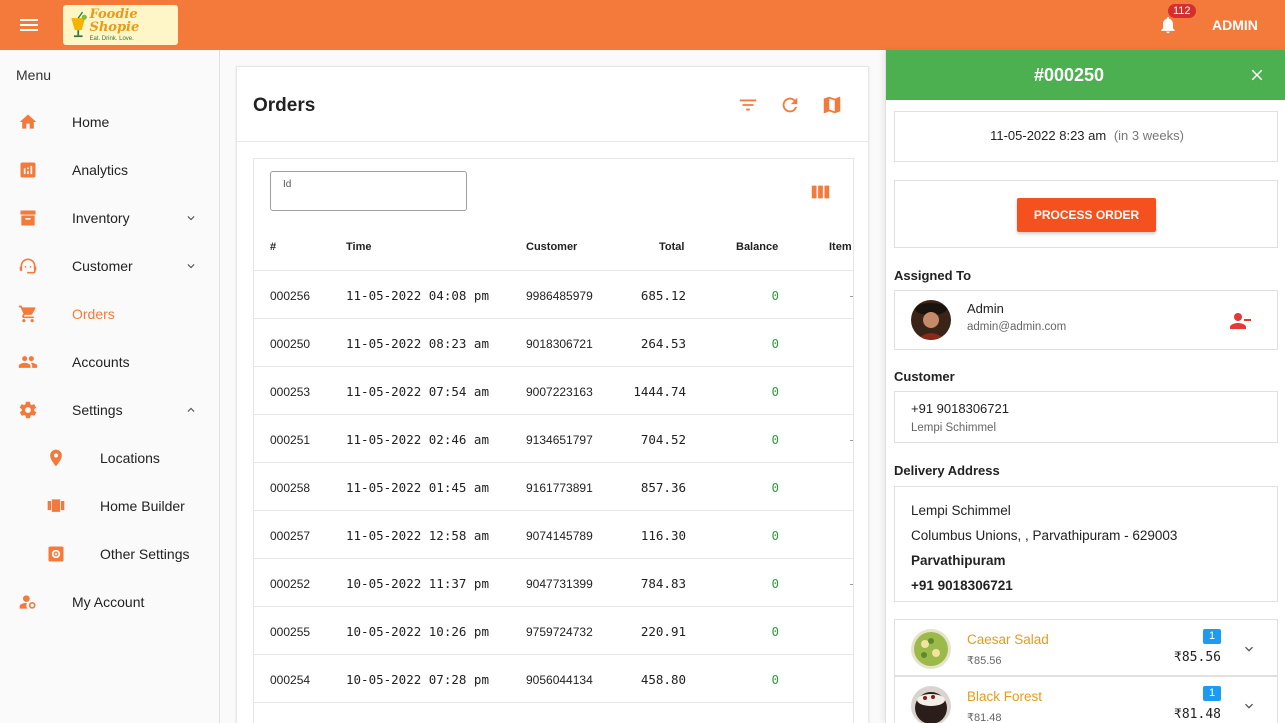 The image size is (1285, 723). I want to click on sidebar-item-inventory: Inventory, so click(109, 218).